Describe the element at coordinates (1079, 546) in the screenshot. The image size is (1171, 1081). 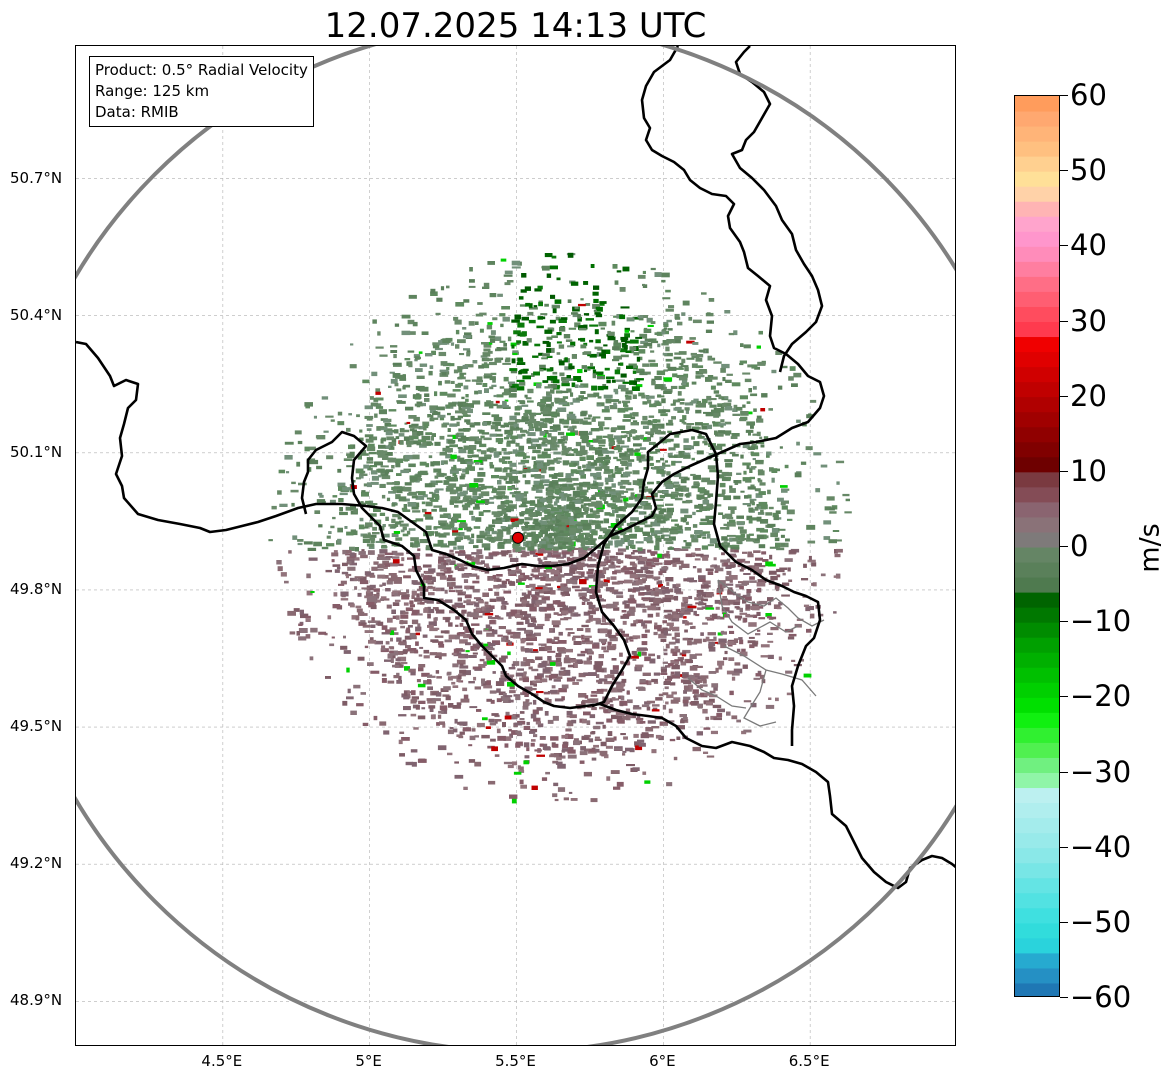
I see `colorbar-tick-label: 0` at that location.